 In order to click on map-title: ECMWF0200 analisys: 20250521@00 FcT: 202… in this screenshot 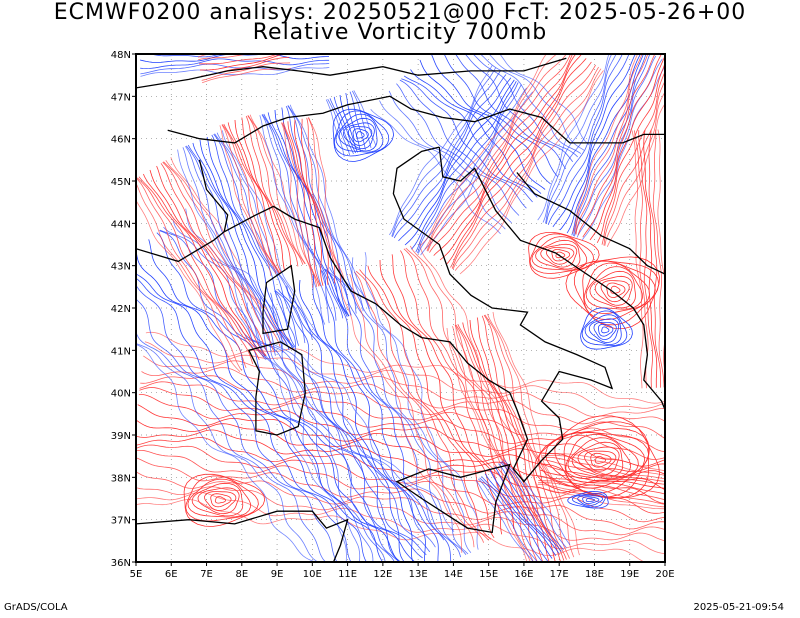, I will do `click(400, 12)`.